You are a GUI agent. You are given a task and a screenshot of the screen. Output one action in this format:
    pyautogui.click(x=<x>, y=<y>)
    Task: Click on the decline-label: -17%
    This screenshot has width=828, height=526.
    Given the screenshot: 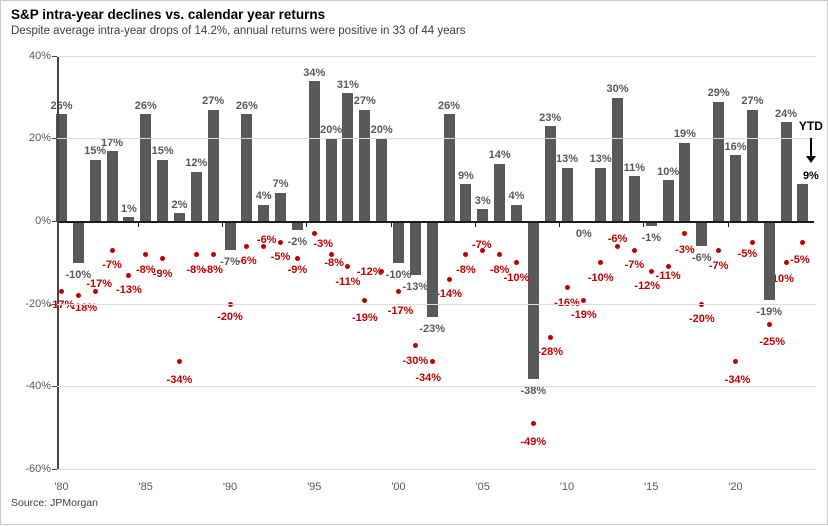 What is the action you would take?
    pyautogui.click(x=400, y=310)
    